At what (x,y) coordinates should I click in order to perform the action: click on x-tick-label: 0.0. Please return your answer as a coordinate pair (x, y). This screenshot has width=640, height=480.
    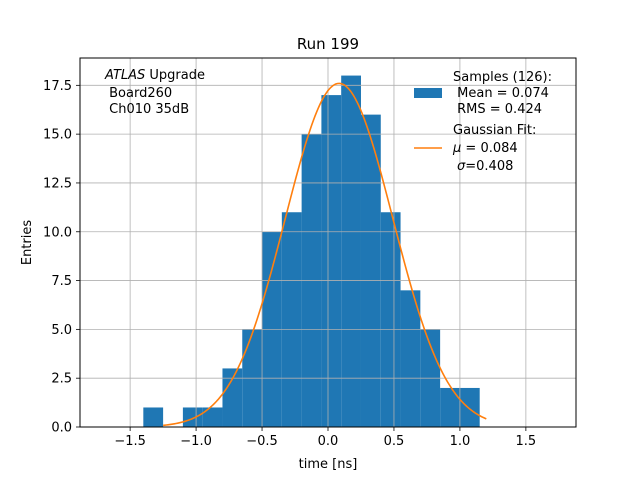
    Looking at the image, I should click on (328, 441).